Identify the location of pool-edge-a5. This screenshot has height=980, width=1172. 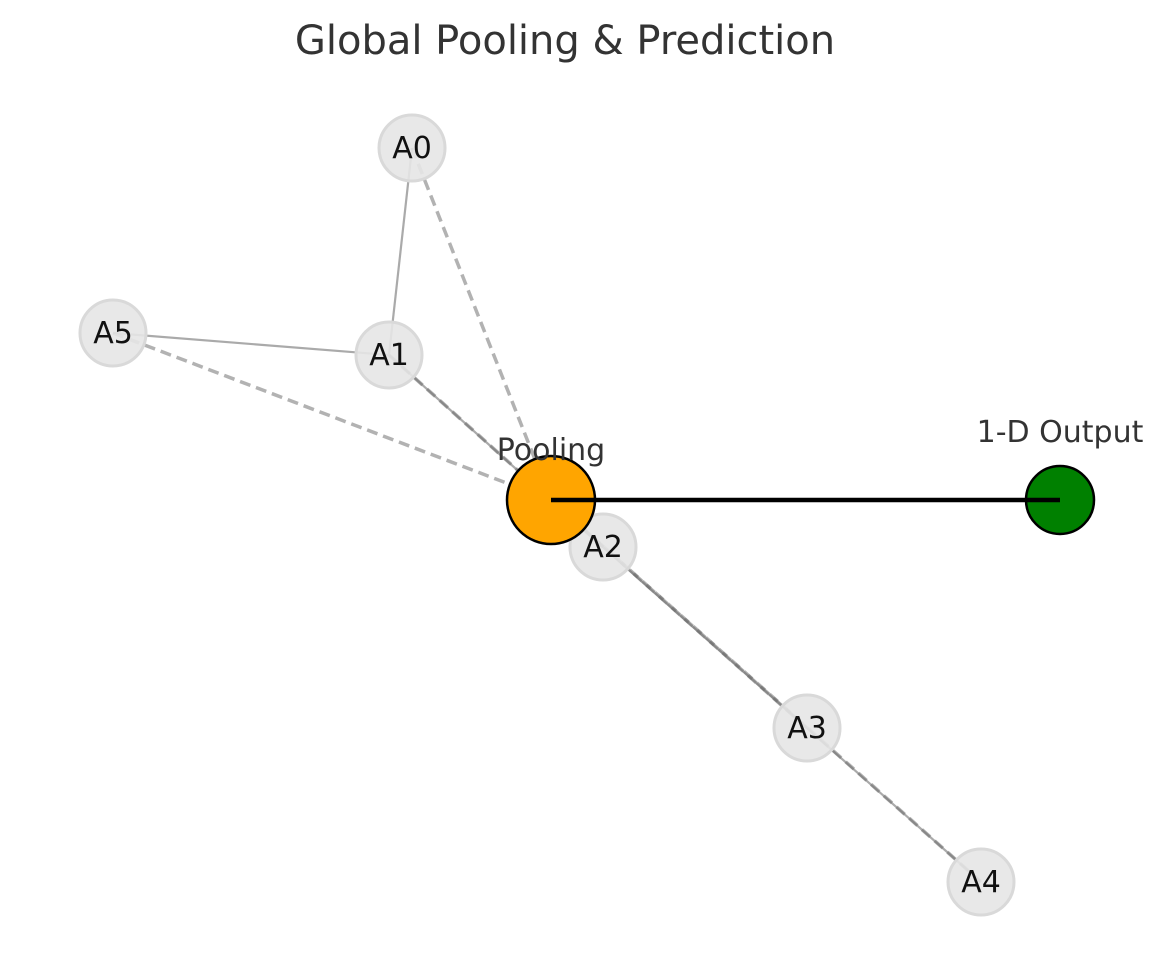
(332, 416).